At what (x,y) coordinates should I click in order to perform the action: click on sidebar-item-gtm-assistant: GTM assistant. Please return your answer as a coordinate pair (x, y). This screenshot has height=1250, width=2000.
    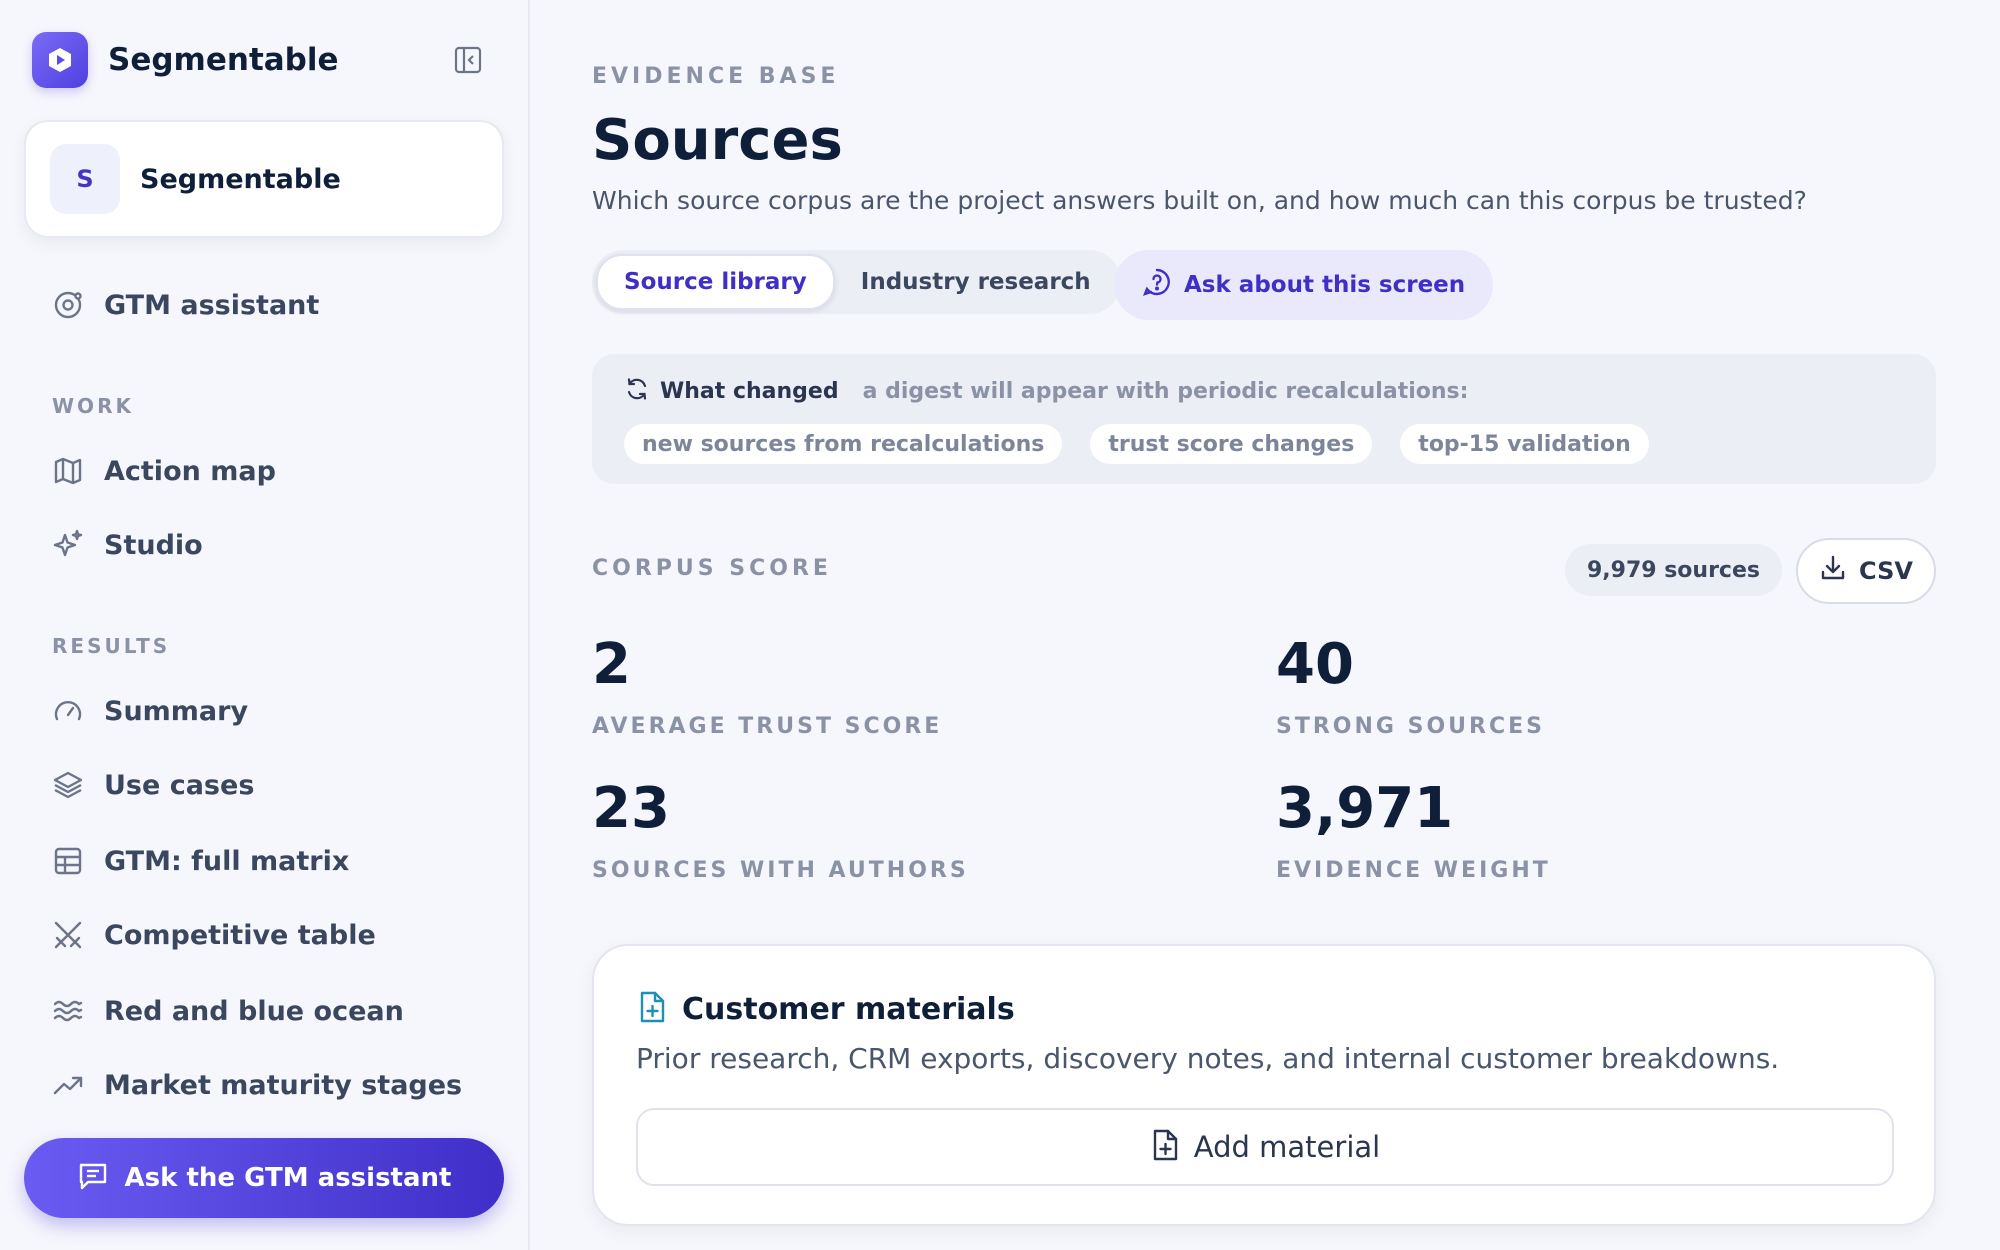
    Looking at the image, I should click on (268, 305).